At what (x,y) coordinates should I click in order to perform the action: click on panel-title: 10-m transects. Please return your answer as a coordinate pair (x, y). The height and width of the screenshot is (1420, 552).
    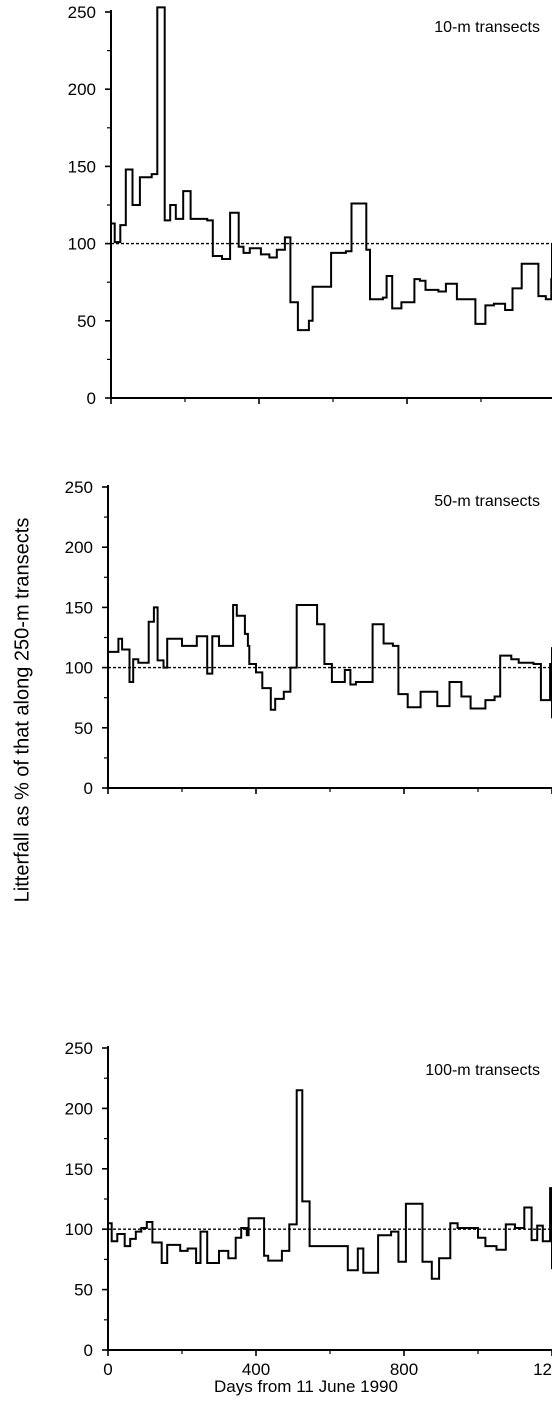
    Looking at the image, I should click on (487, 27).